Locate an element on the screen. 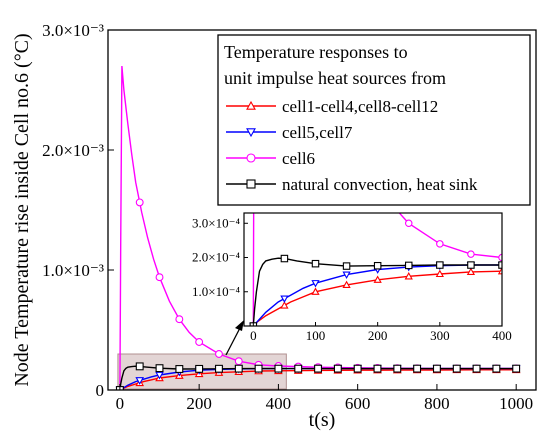  inset-x-ticks: 0 100 200 300 400 is located at coordinates (381, 332).